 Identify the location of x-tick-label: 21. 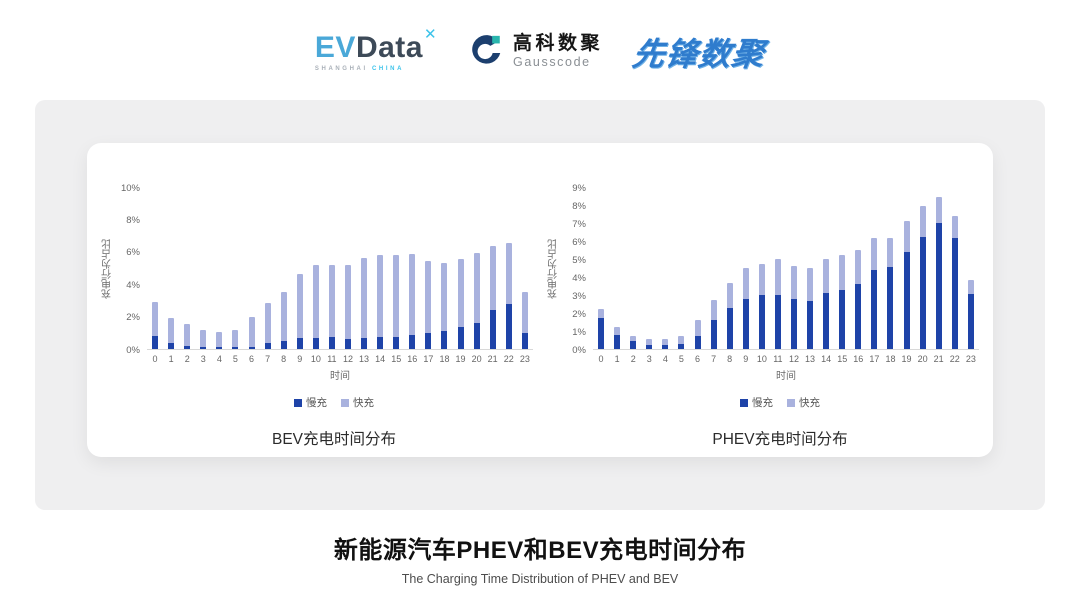
(492, 359).